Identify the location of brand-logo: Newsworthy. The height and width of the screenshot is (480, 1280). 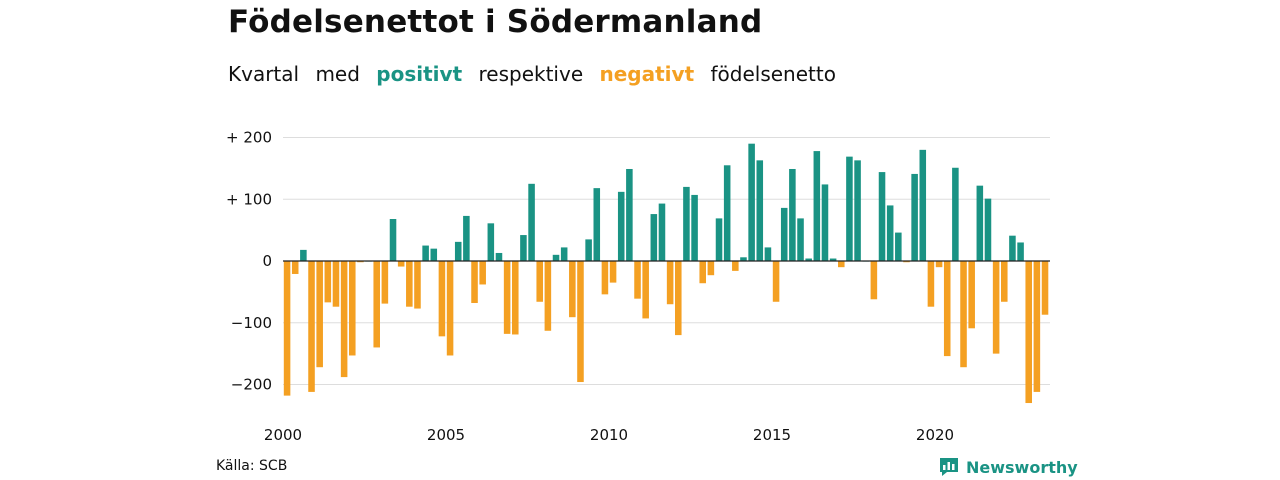
(1008, 467).